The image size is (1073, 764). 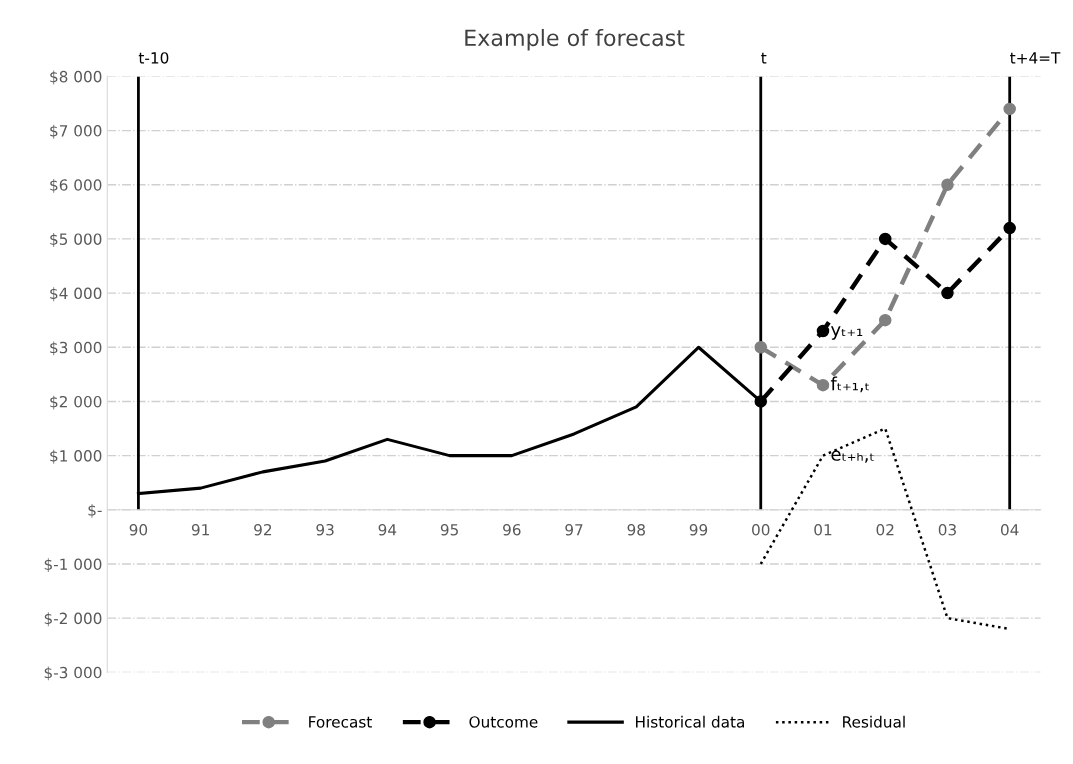 What do you see at coordinates (852, 456) in the screenshot?
I see `annotation: eₜ₊ₕ,ₜ` at bounding box center [852, 456].